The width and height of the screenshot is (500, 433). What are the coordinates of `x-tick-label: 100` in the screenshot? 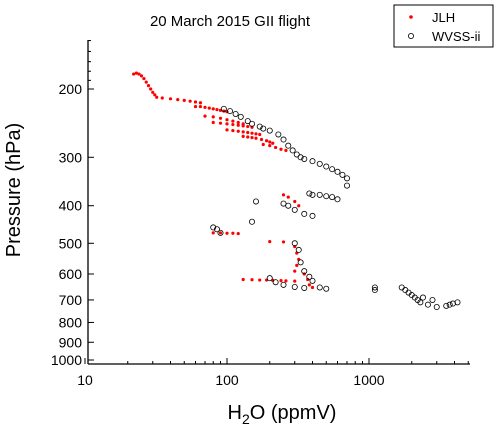 It's located at (227, 380).